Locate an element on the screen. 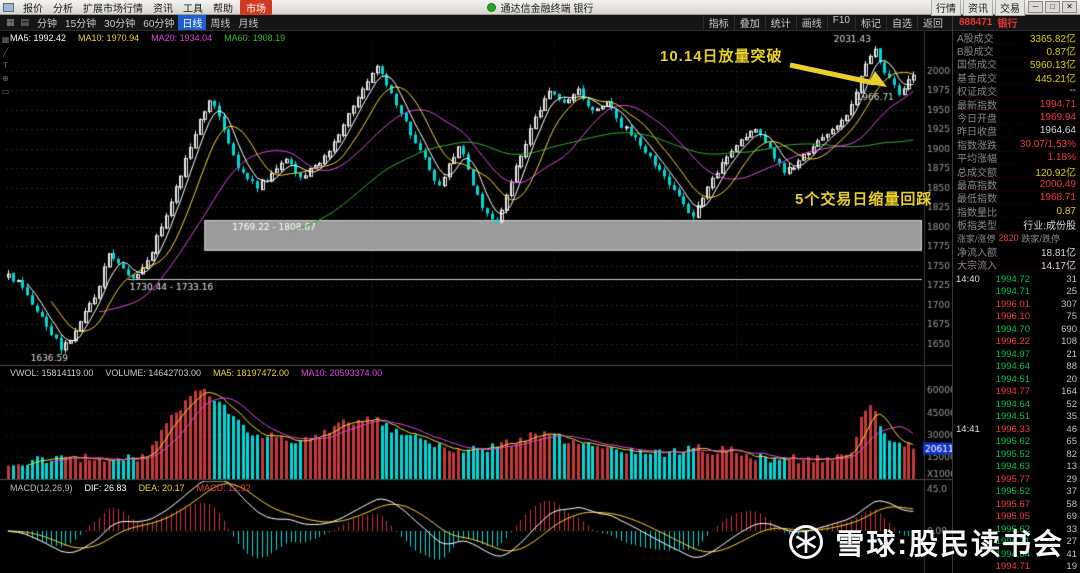 This screenshot has height=573, width=1080. erase-tool-icon: ▭ is located at coordinates (5, 91).